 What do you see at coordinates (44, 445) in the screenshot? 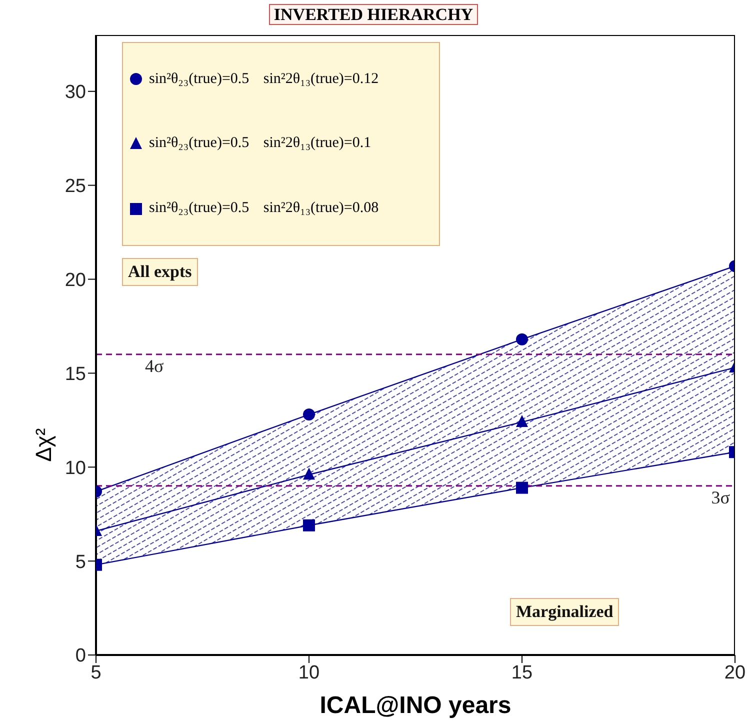
I see `y-axis-title: Δχ²` at bounding box center [44, 445].